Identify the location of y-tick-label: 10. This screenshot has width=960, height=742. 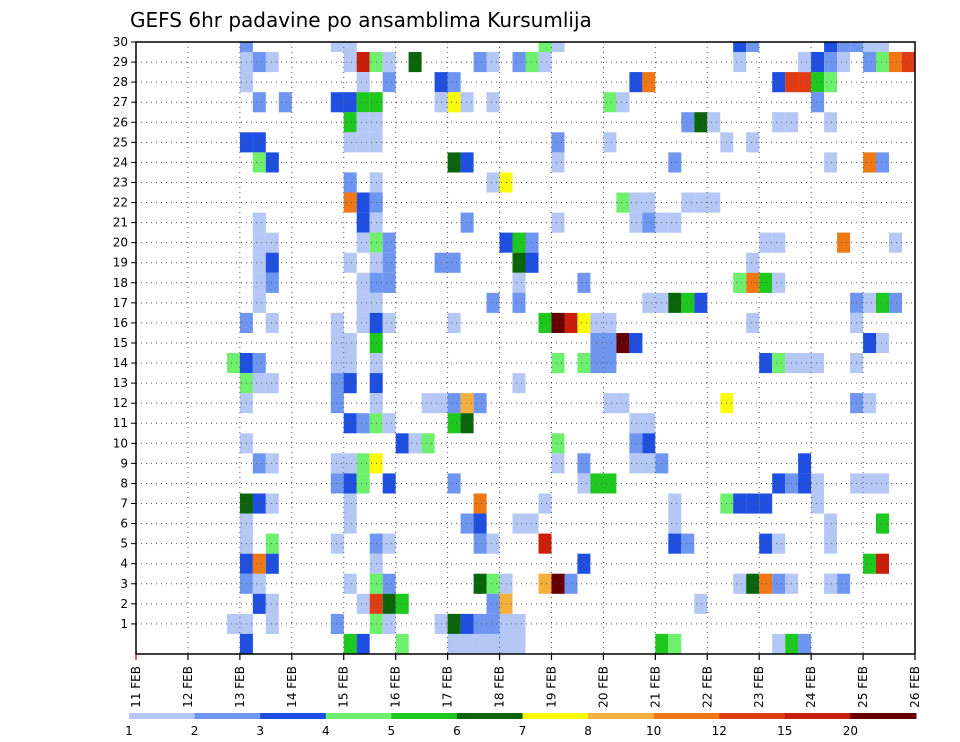
(120, 443).